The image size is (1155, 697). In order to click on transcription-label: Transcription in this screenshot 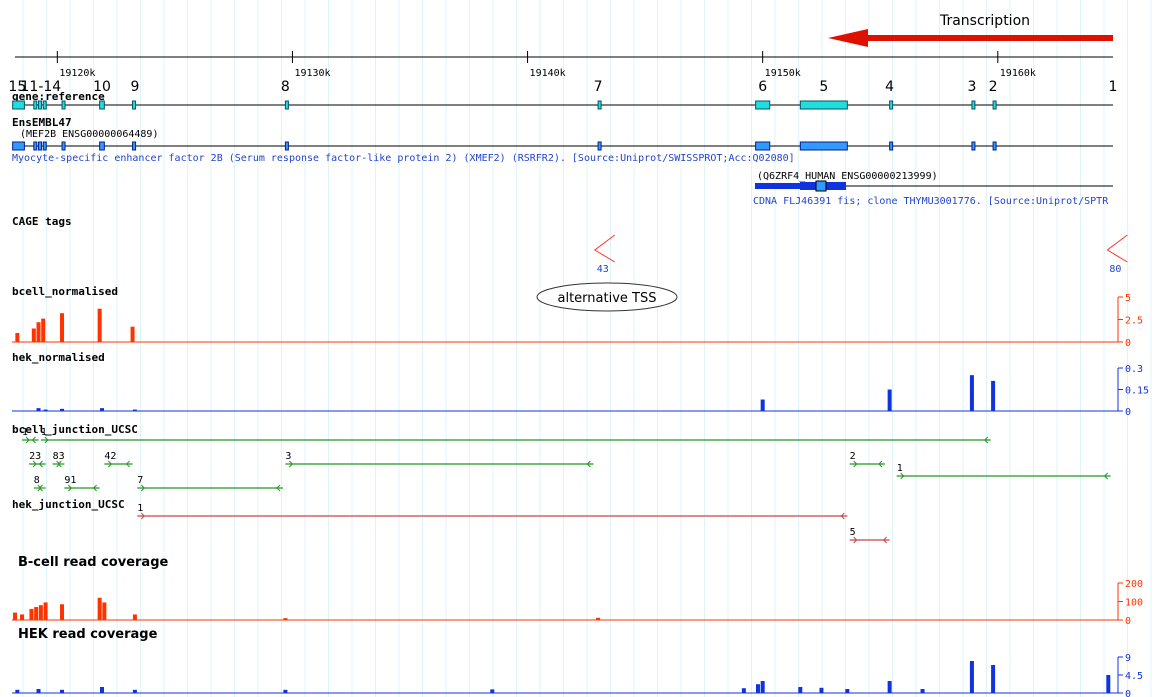, I will do `click(984, 21)`.